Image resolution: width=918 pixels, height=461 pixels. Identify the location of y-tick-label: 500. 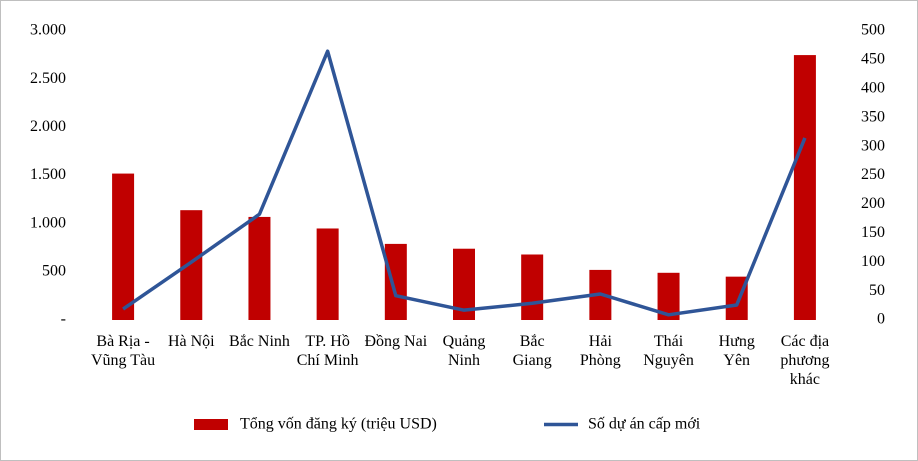
(54, 271).